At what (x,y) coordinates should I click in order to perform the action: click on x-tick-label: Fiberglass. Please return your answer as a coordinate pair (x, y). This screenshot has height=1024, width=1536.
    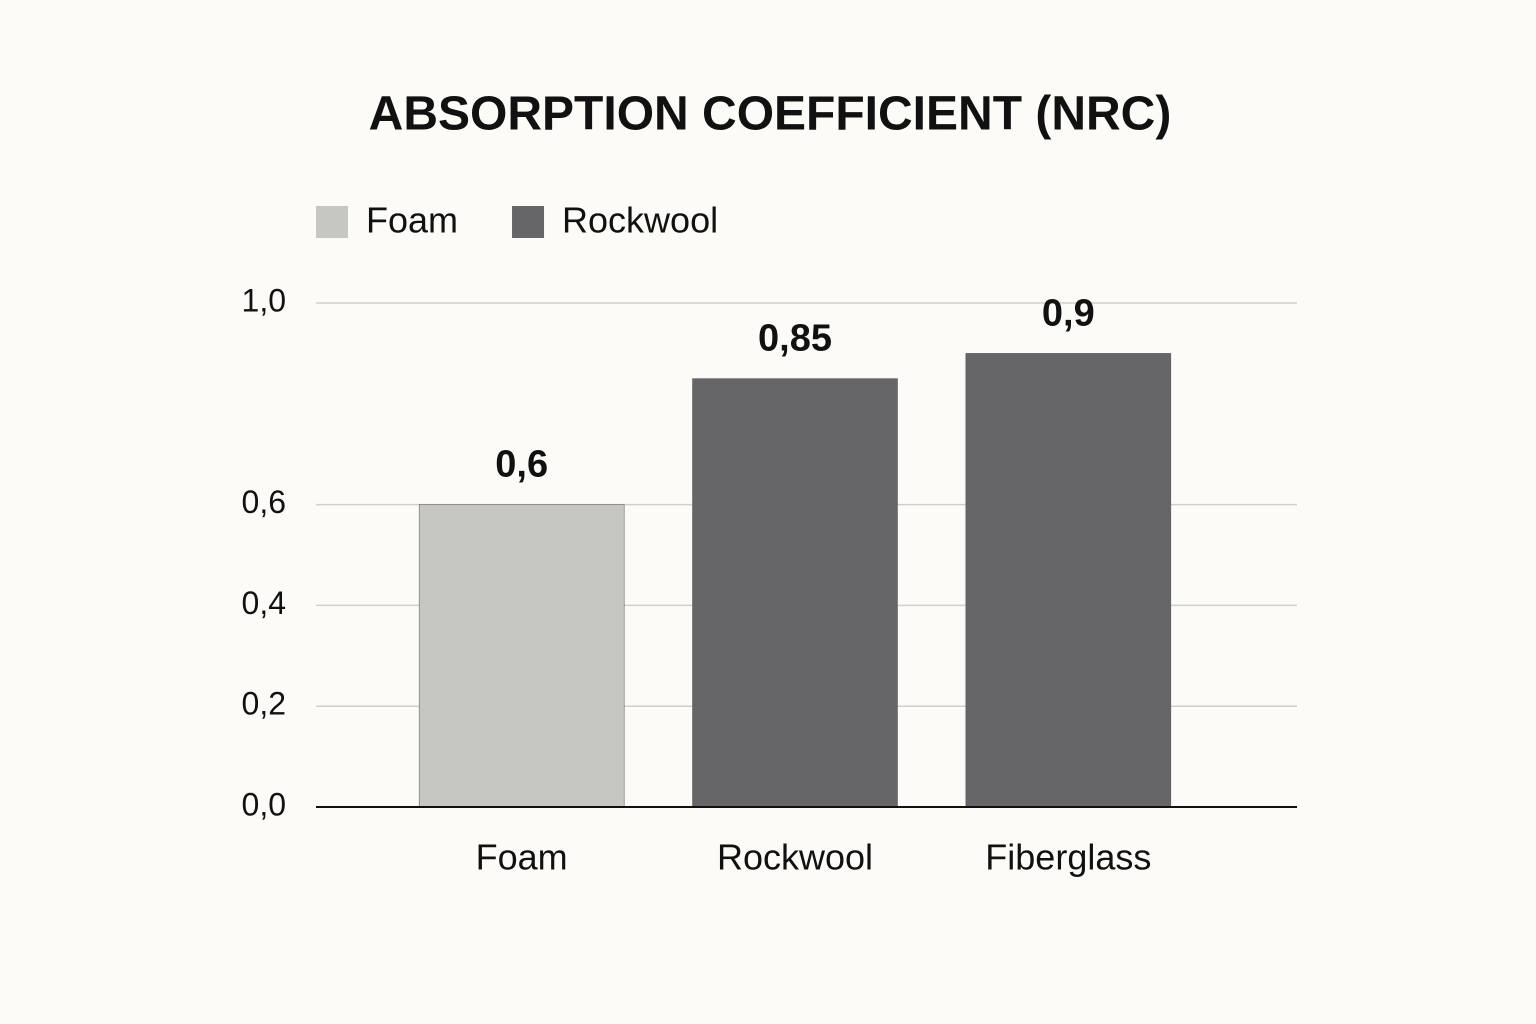
    Looking at the image, I should click on (1068, 857).